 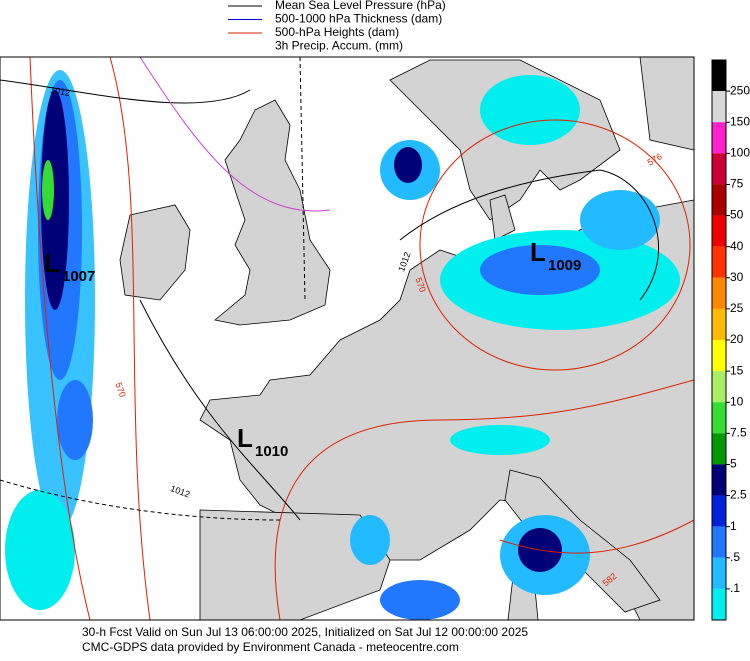 What do you see at coordinates (737, 401) in the screenshot?
I see `colorbar-label: 10` at bounding box center [737, 401].